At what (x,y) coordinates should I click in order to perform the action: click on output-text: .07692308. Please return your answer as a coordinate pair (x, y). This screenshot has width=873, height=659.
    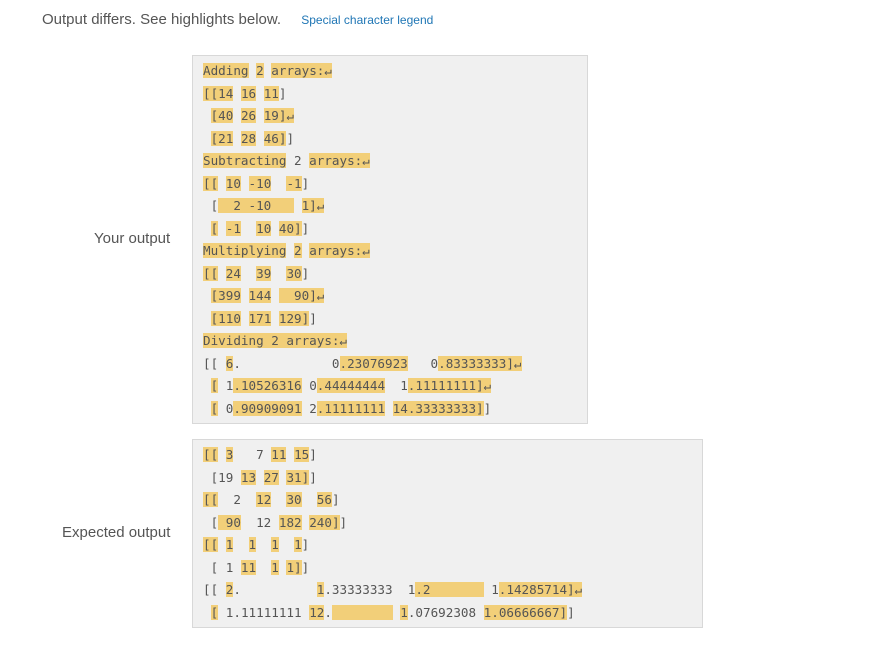
    Looking at the image, I should click on (442, 612).